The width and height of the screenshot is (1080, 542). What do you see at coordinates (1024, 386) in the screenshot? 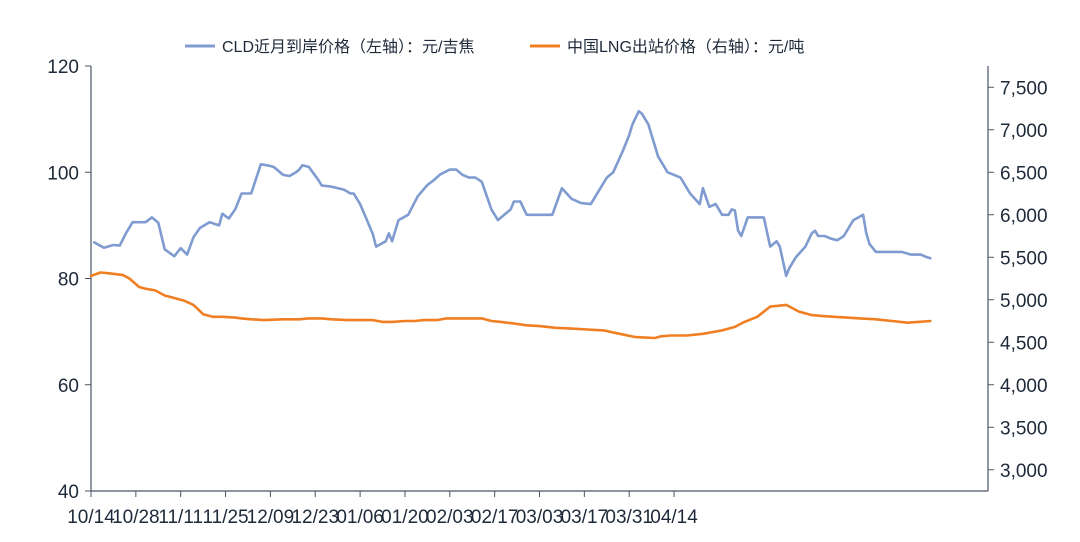
I see `y-right-tick-label: 4,000` at bounding box center [1024, 386].